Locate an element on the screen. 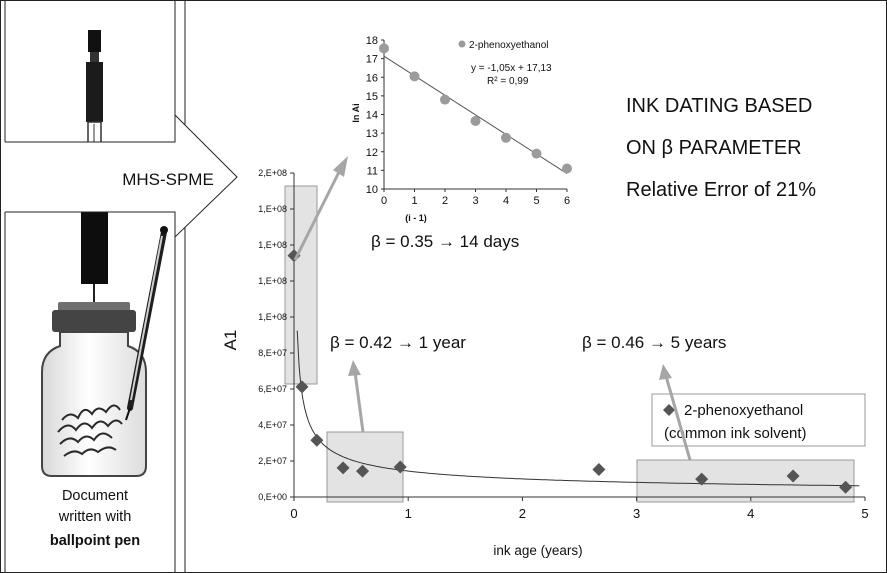 The image size is (887, 573). headline-line1: INK DATING BASED is located at coordinates (719, 106).